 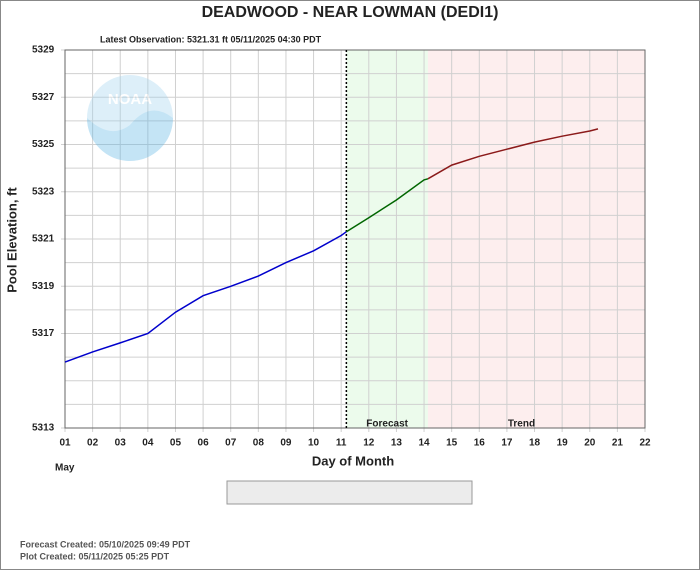 I want to click on region-label: Trend, so click(x=521, y=424).